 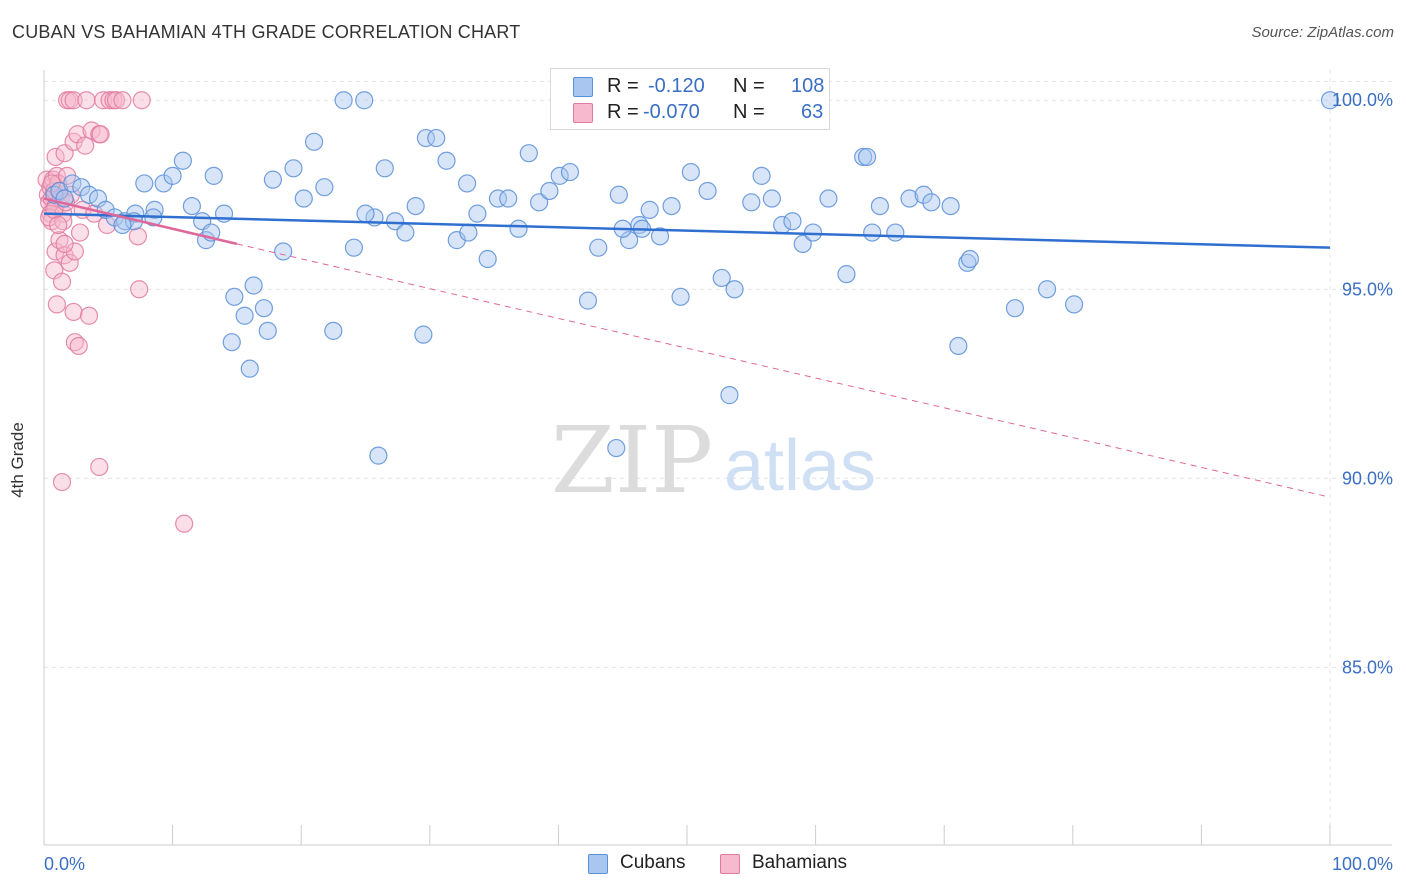 I want to click on watermark: ZIP atlas, so click(x=713, y=460).